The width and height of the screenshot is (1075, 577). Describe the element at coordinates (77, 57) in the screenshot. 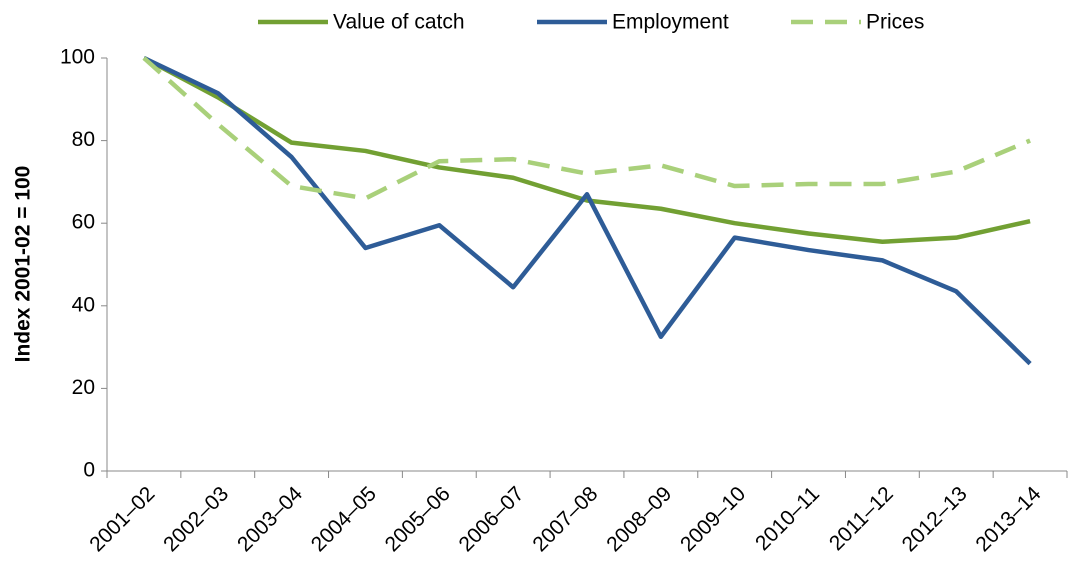

I see `y-tick-label: 100` at that location.